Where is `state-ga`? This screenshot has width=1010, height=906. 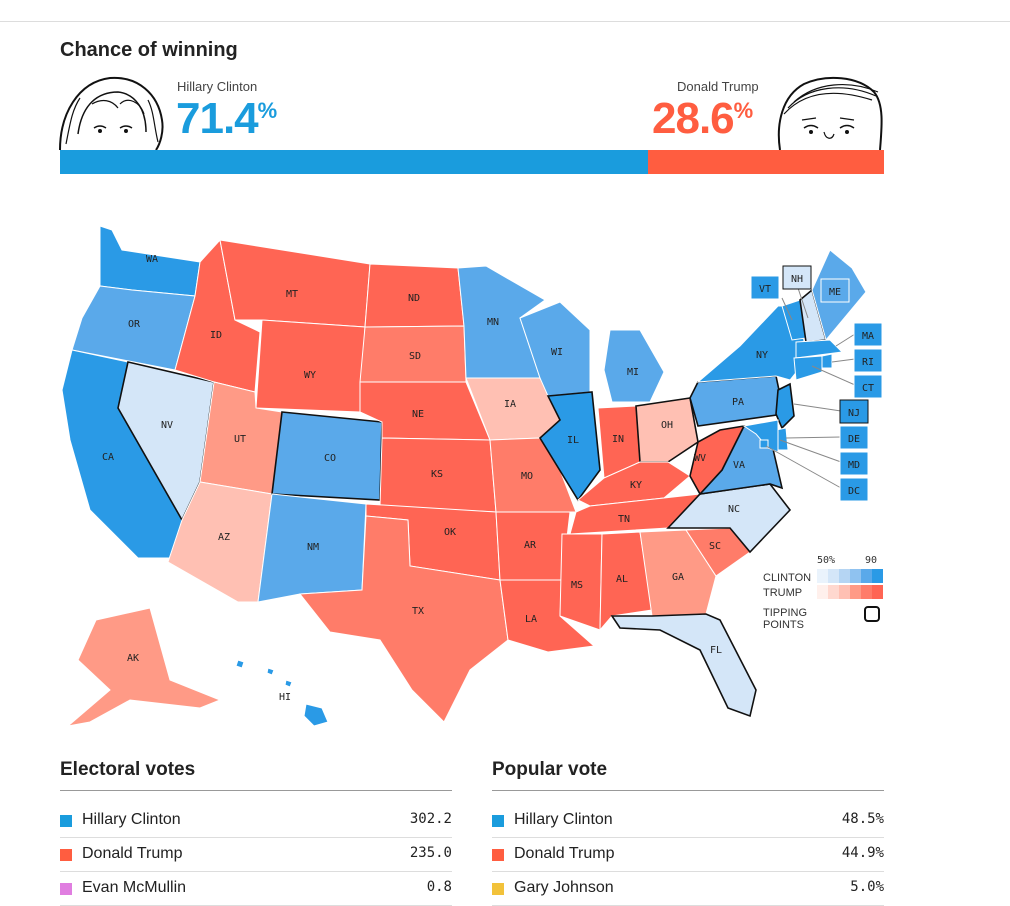
state-ga is located at coordinates (678, 573).